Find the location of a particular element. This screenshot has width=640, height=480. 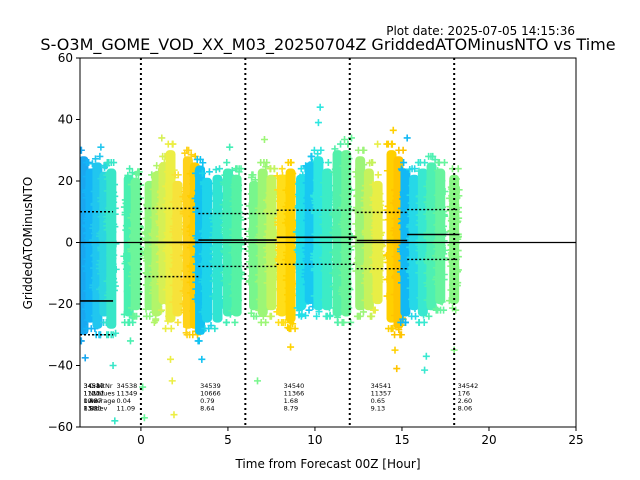

orbit-stat-line: 10.87 is located at coordinates (92, 401).